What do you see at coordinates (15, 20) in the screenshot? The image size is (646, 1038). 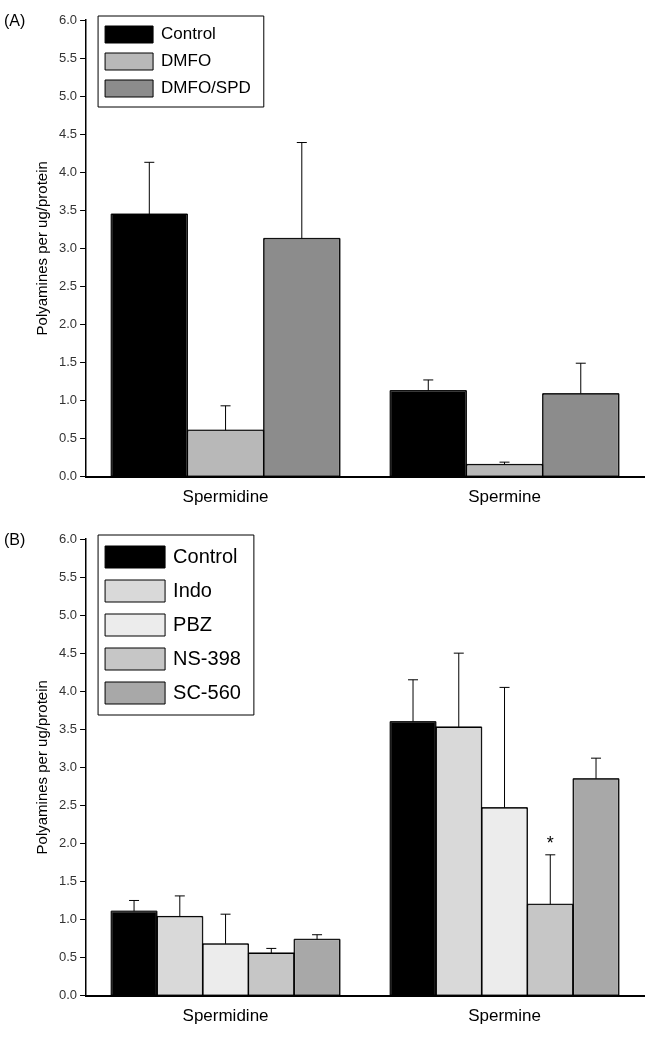 I see `chart-title: (A)` at bounding box center [15, 20].